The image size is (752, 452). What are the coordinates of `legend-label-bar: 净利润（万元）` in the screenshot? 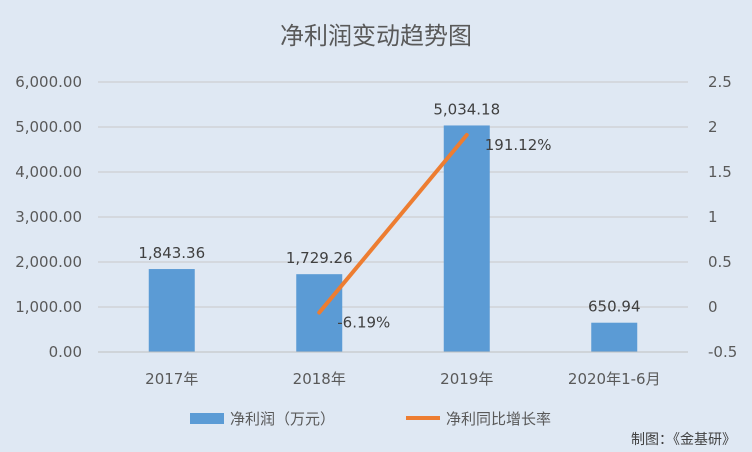 It's located at (282, 419).